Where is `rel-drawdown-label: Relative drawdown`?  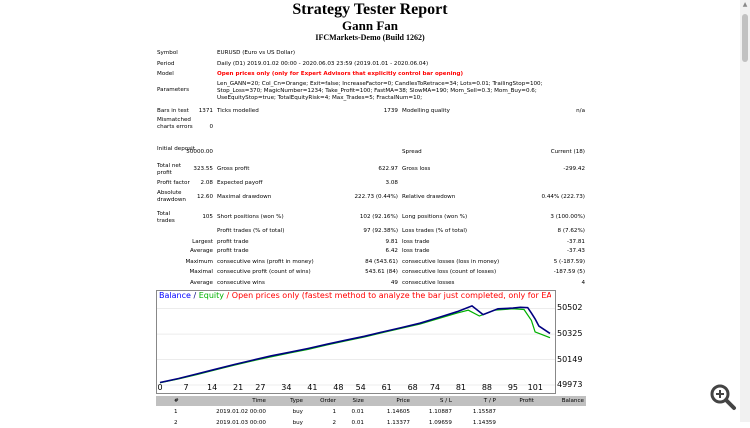 rel-drawdown-label: Relative drawdown is located at coordinates (429, 197).